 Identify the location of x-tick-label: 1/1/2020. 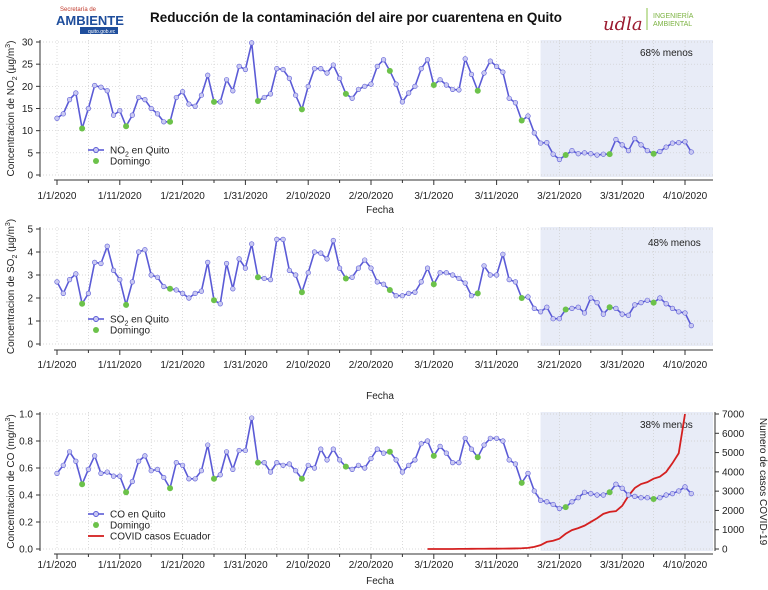
(57, 196).